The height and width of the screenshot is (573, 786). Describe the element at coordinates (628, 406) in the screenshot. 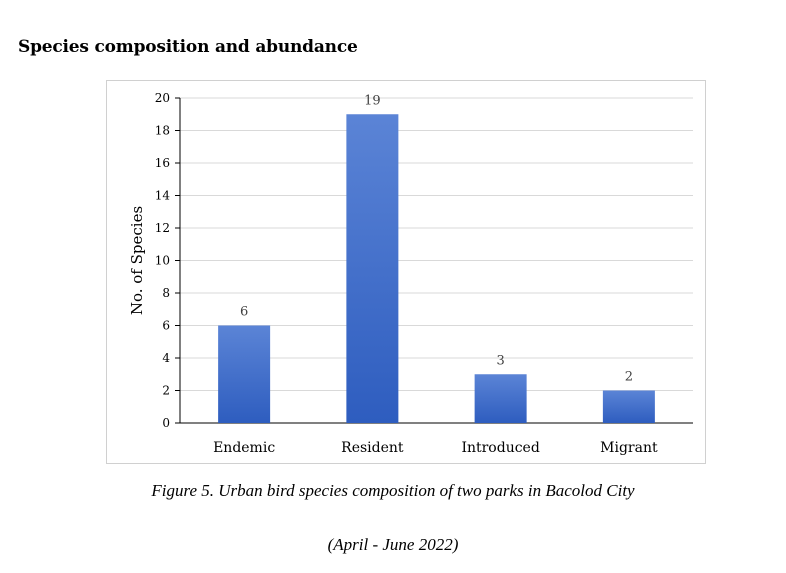

I see `bar-migrant` at that location.